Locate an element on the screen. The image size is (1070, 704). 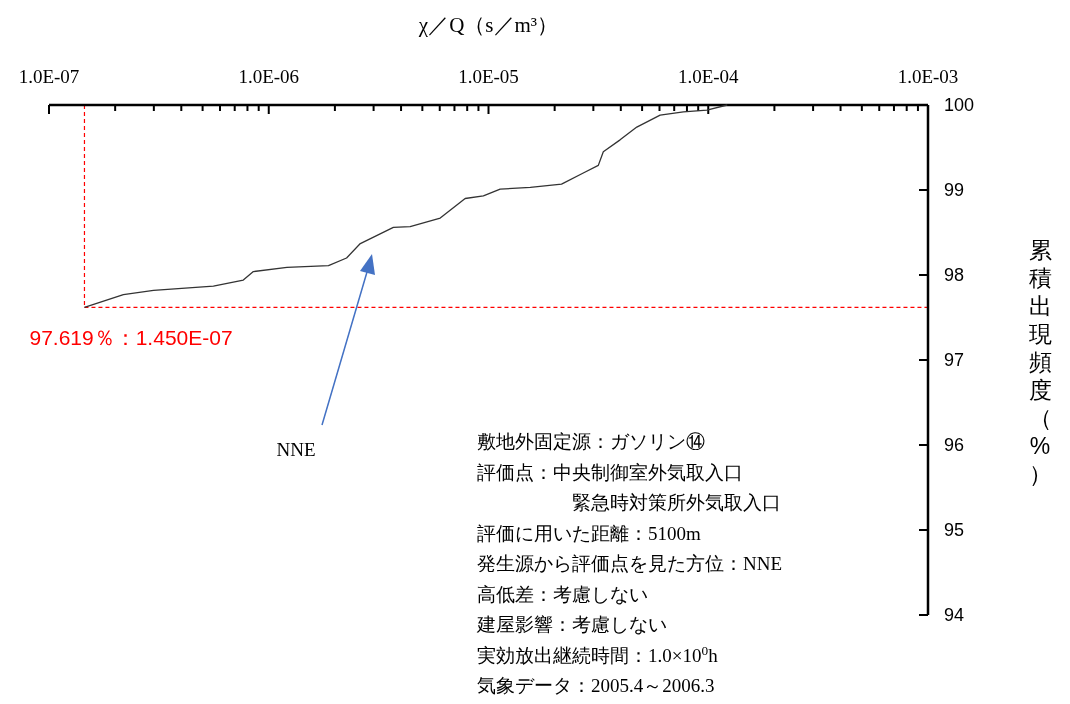
y-tick-label: 94 is located at coordinates (954, 615).